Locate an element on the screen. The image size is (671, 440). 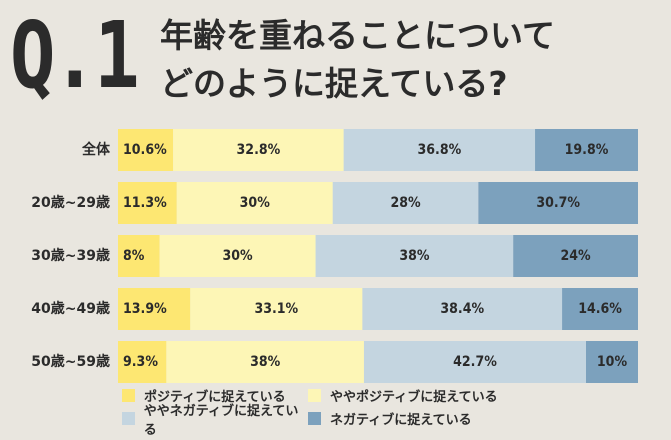
bar-segment-30s-somewhat-positive is located at coordinates (237, 256).